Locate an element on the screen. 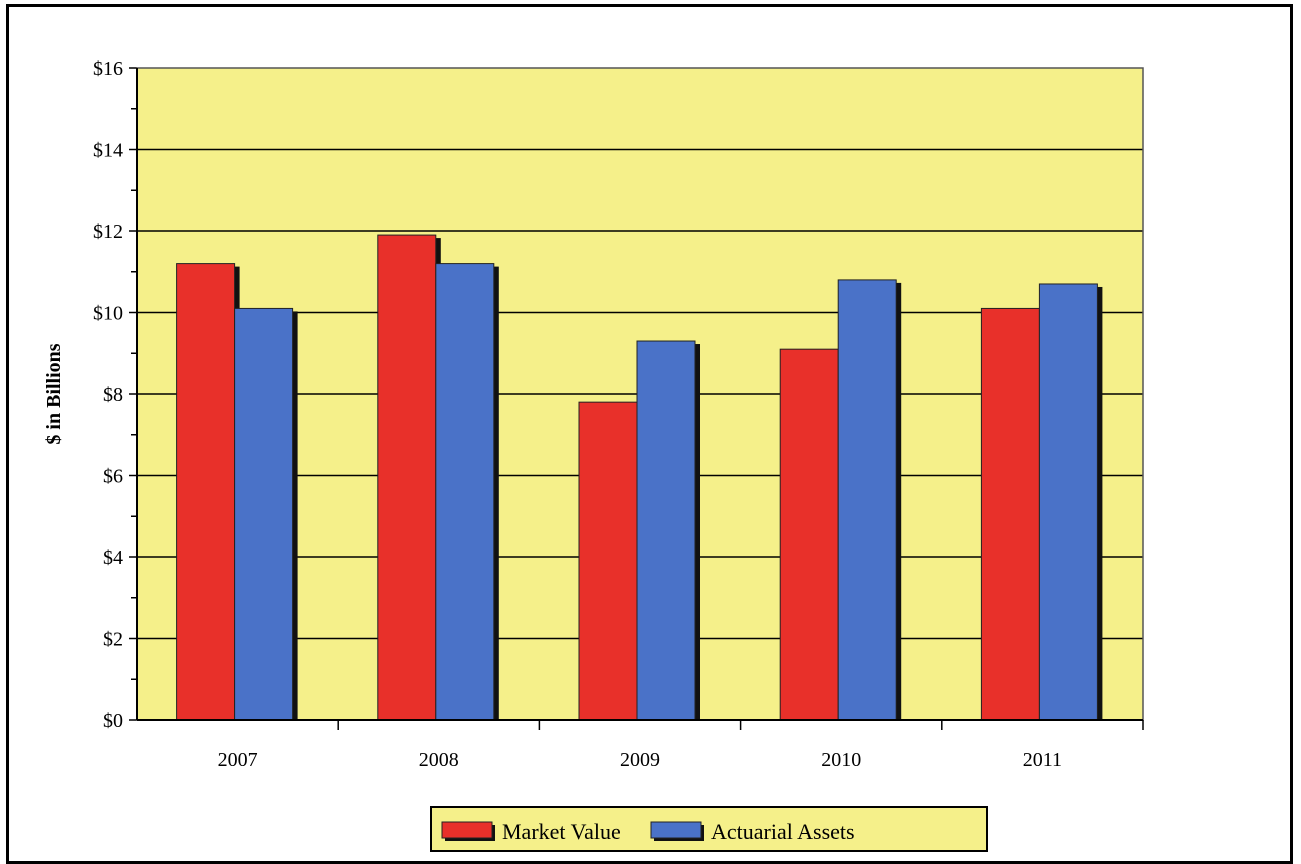  legend: Market Value Actuarial Assets is located at coordinates (709, 829).